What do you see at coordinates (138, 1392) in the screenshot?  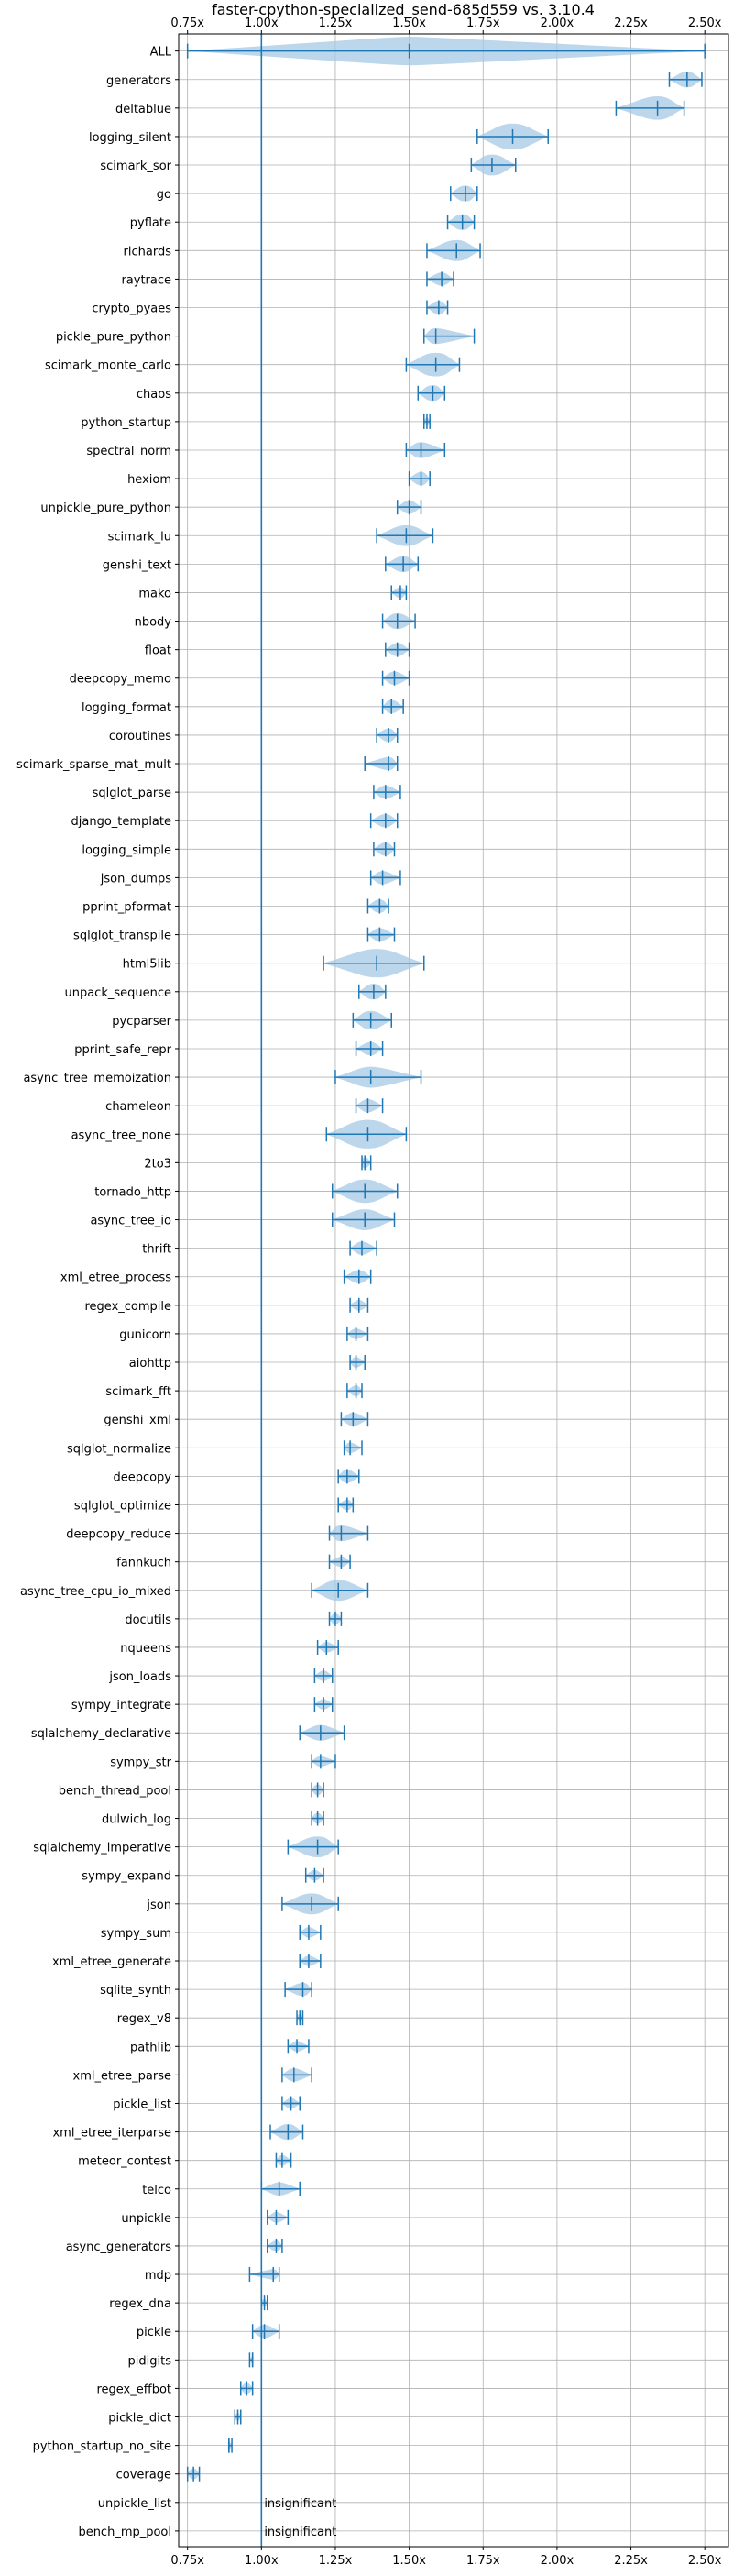 I see `benchmark-label: scimark_fft` at bounding box center [138, 1392].